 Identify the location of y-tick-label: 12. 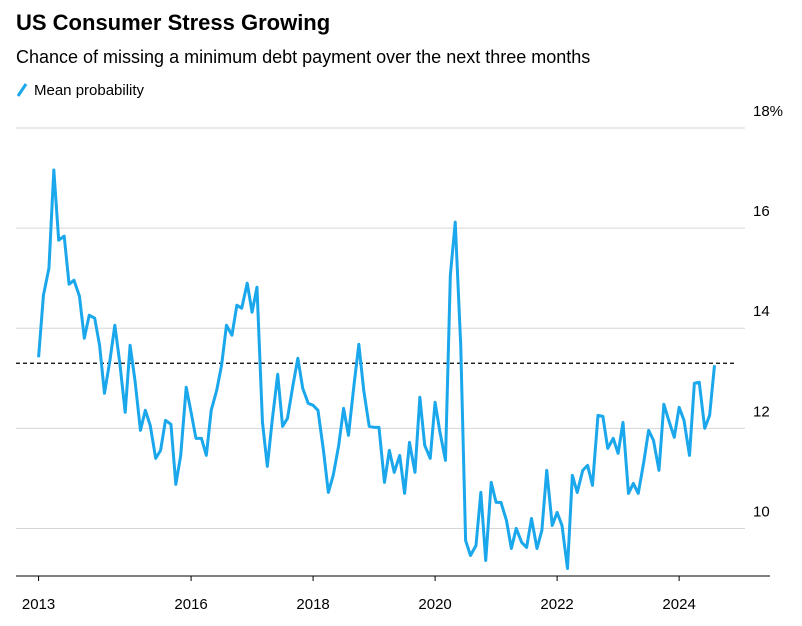
(761, 411).